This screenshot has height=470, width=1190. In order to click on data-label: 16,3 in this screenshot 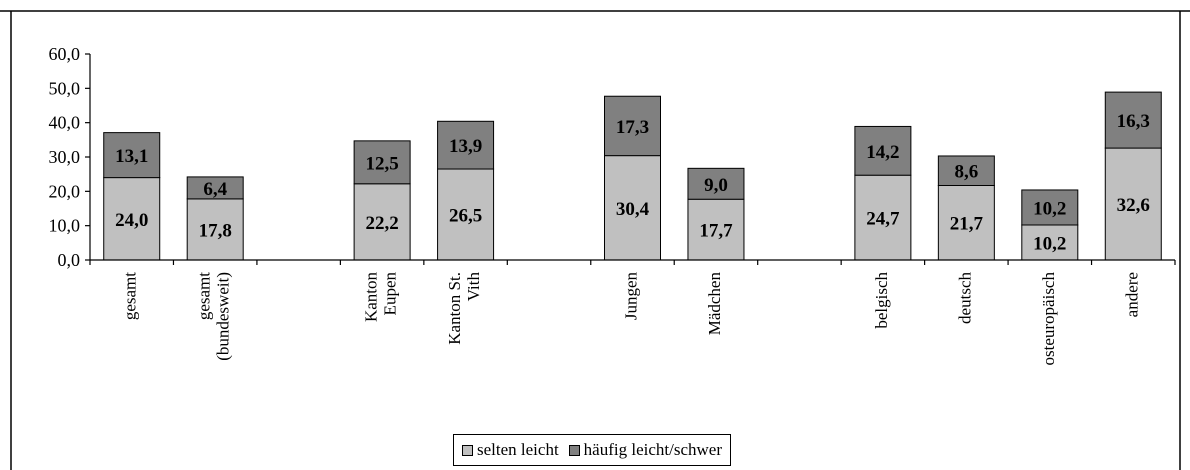, I will do `click(1133, 121)`.